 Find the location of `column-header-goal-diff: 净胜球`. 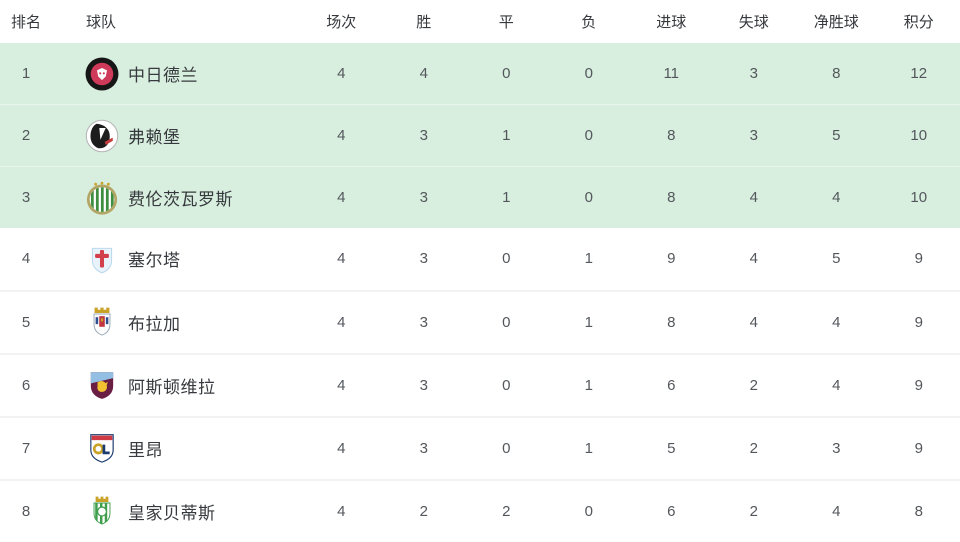

column-header-goal-diff: 净胜球 is located at coordinates (836, 22).